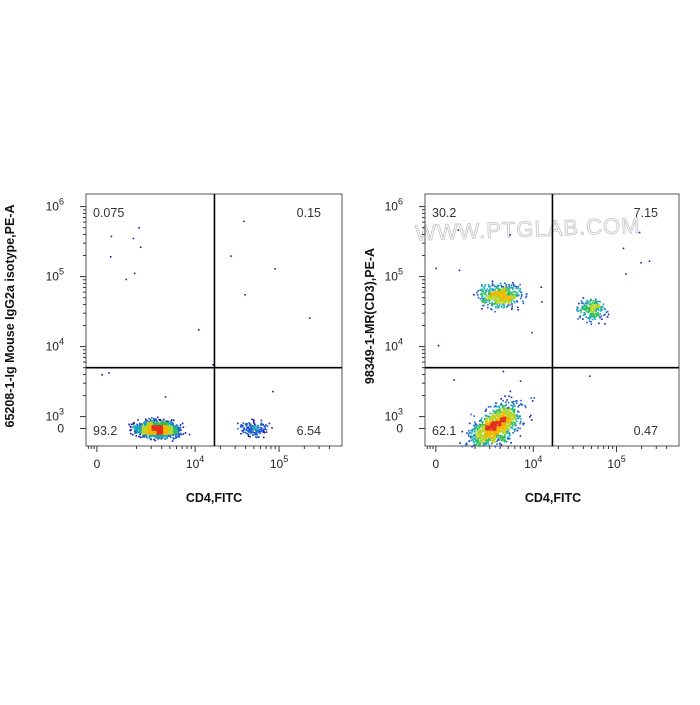  What do you see at coordinates (105, 431) in the screenshot?
I see `quadrant-lower-left-pct: 93.2` at bounding box center [105, 431].